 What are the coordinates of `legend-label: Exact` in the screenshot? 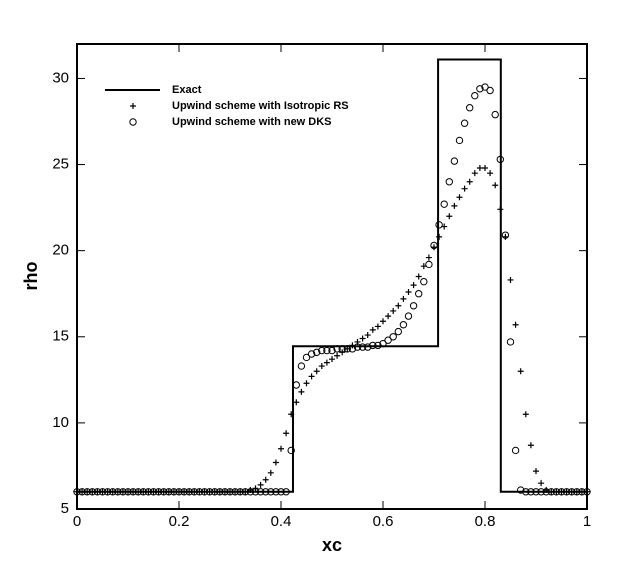 It's located at (187, 90).